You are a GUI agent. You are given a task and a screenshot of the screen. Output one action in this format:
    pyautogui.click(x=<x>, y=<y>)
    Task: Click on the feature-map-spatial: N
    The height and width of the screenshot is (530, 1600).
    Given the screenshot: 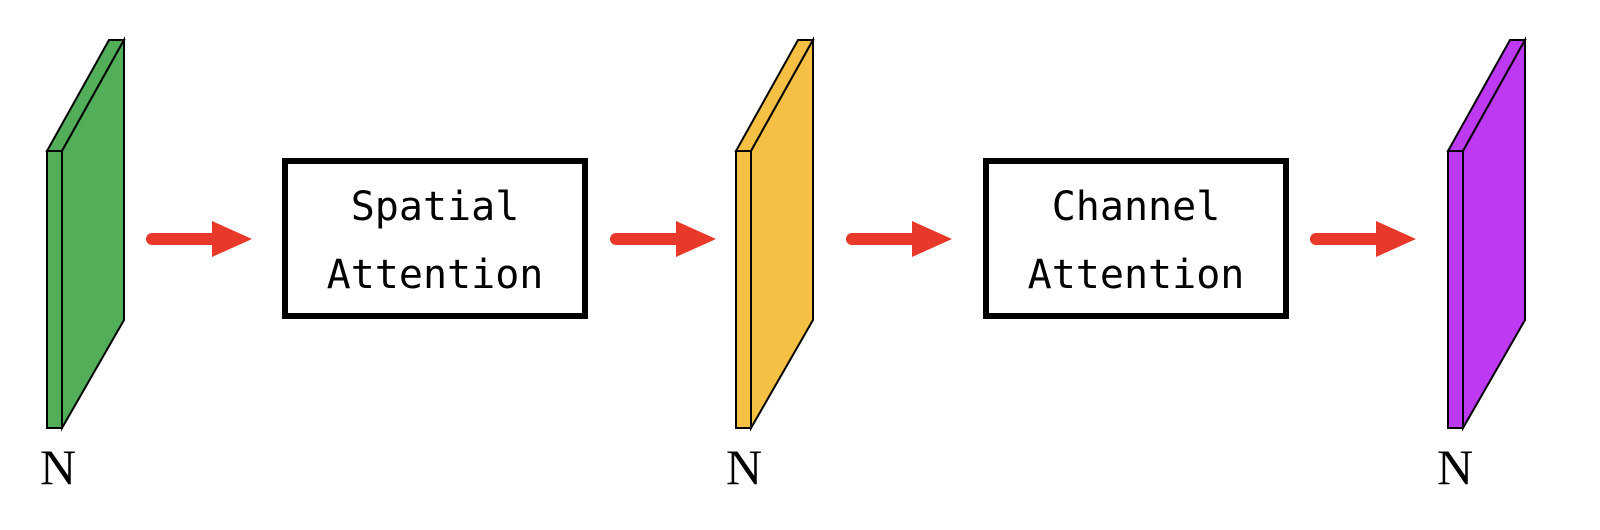 What is the action you would take?
    pyautogui.click(x=770, y=265)
    